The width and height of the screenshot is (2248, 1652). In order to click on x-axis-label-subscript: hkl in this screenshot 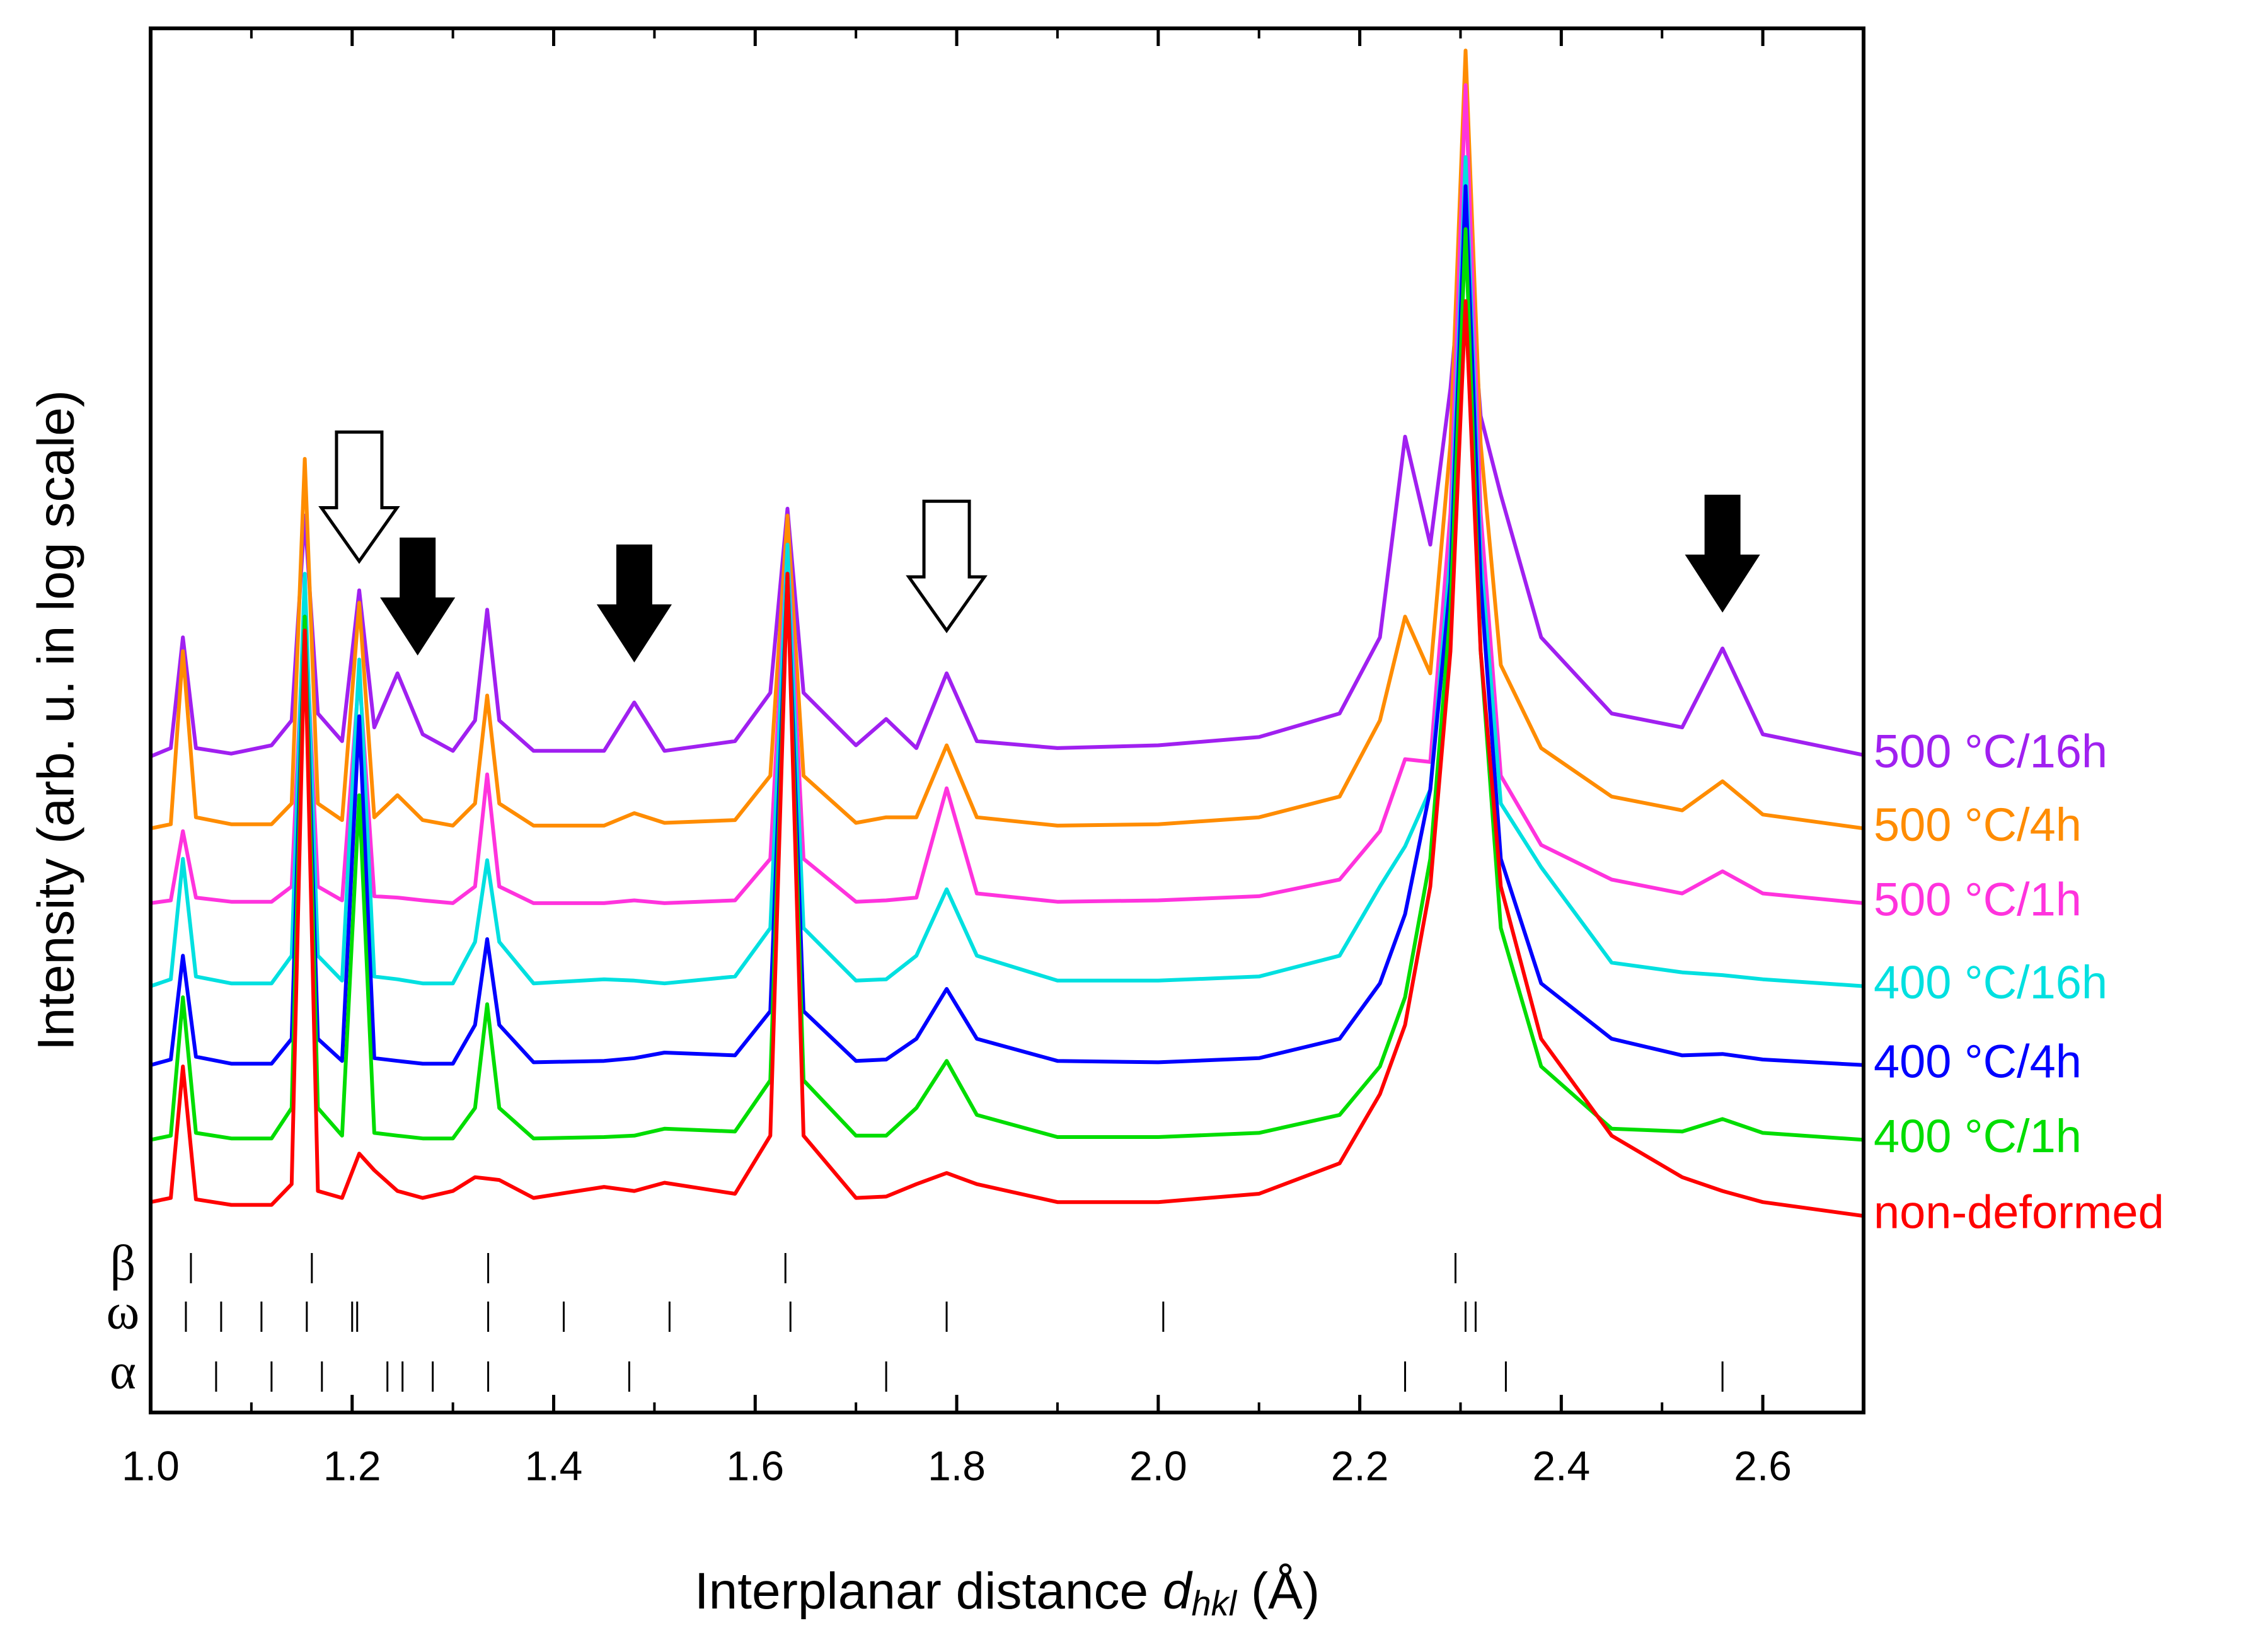, I will do `click(1214, 1603)`.